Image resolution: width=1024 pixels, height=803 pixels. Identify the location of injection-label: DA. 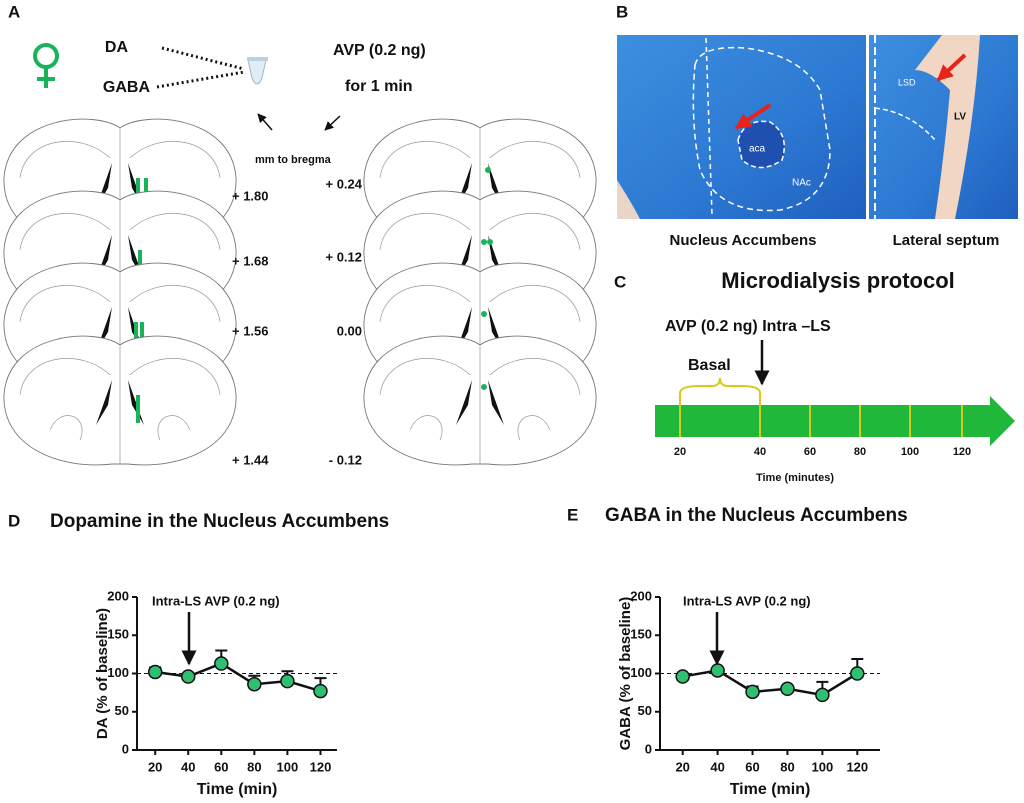
(117, 47).